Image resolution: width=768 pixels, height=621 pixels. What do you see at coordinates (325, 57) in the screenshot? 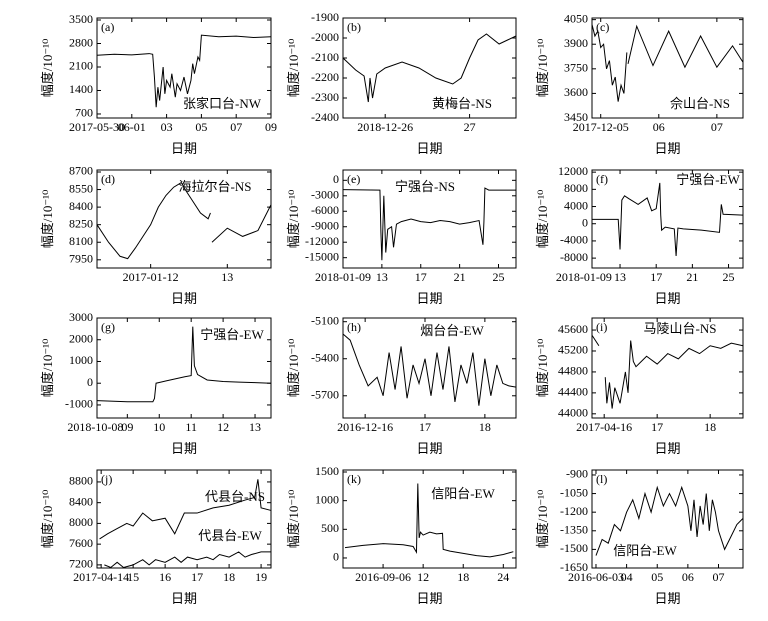
I see `y-tick-label: -2100` at bounding box center [325, 57].